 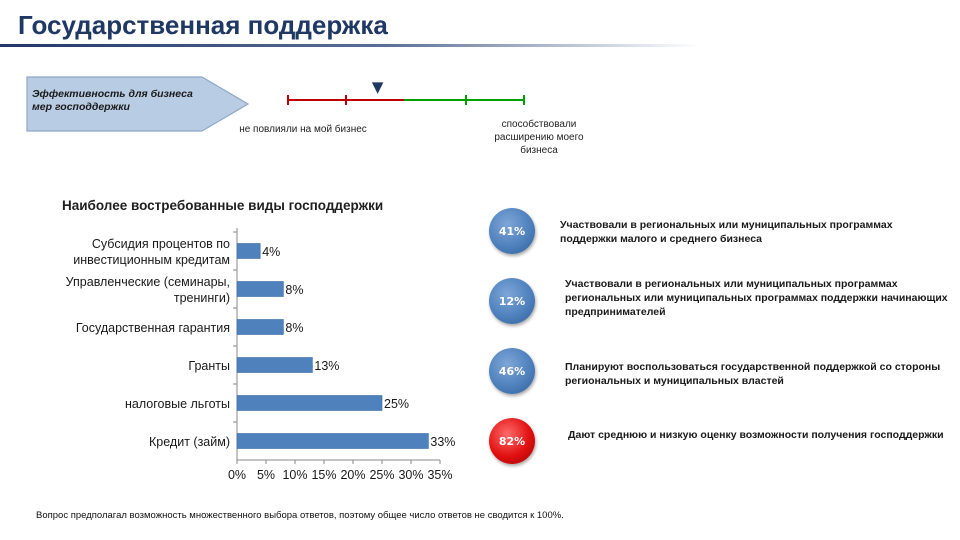 I want to click on effectiveness-scale: ▼, so click(x=406, y=92).